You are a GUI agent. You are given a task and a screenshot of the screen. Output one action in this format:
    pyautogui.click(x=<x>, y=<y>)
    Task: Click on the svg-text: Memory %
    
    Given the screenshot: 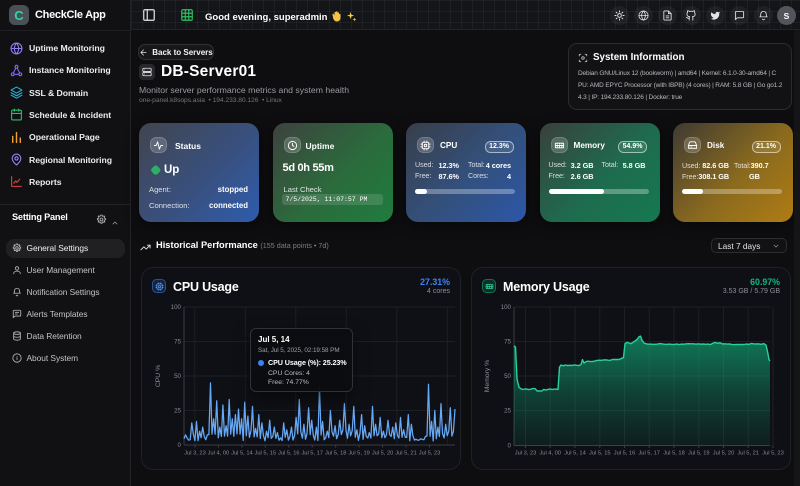 What is the action you would take?
    pyautogui.click(x=487, y=376)
    